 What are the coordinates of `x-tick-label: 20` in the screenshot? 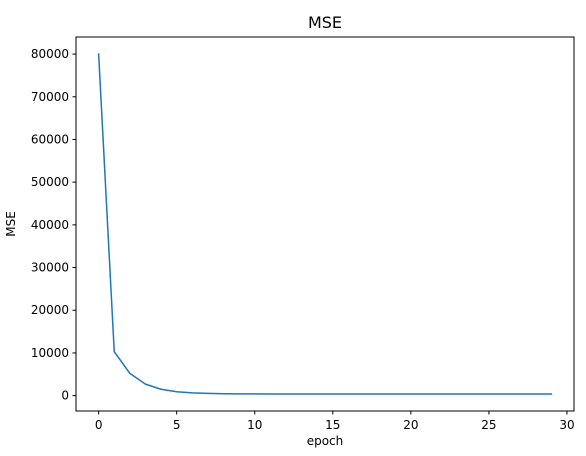 It's located at (410, 425).